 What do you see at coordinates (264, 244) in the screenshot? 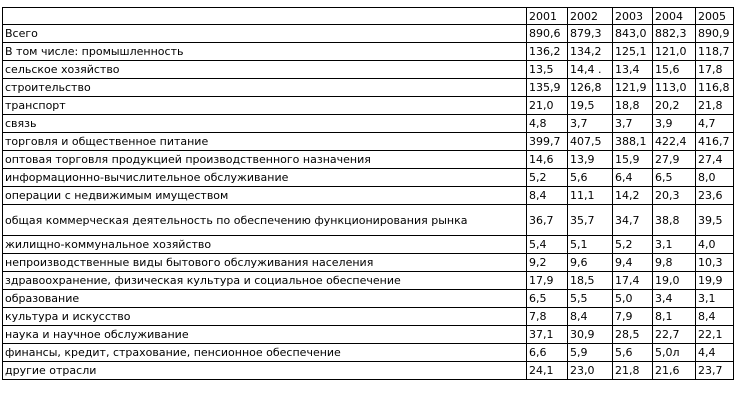
I see `sector-label: жилищно-коммунальное хозяйство` at bounding box center [264, 244].